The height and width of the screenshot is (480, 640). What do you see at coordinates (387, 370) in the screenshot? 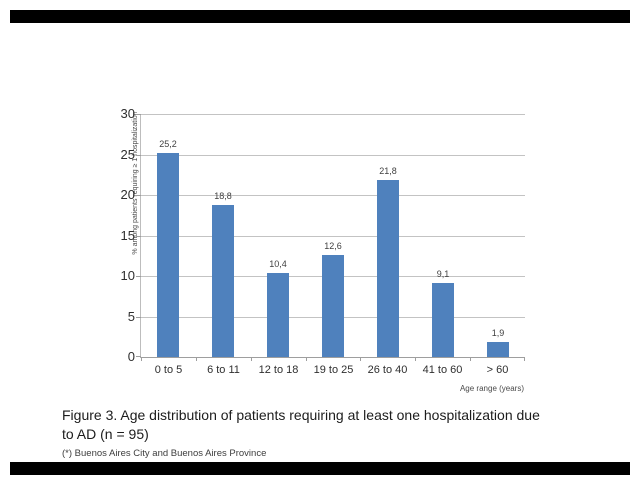
I see `x-axis-category-label: 26 to 40` at bounding box center [387, 370].